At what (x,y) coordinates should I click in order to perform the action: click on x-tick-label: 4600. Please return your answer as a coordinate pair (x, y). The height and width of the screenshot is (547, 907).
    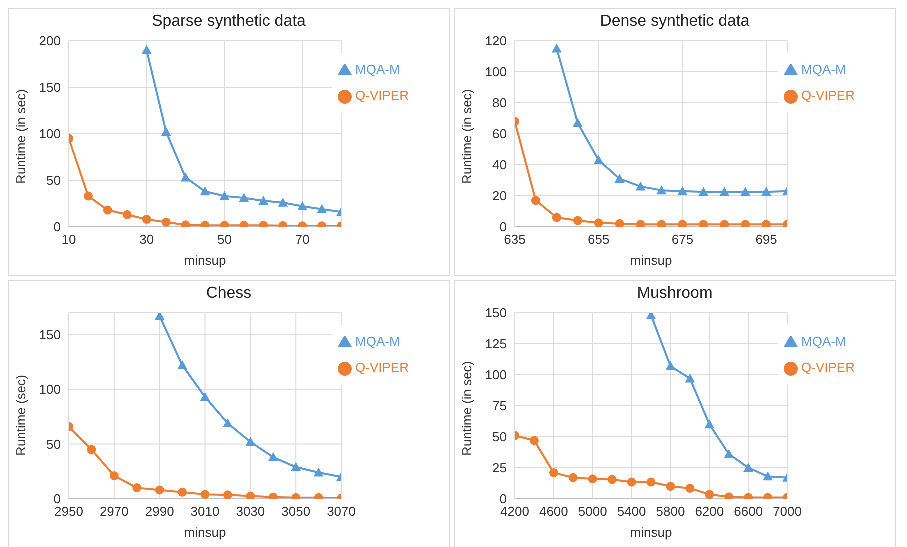
    Looking at the image, I should click on (553, 512).